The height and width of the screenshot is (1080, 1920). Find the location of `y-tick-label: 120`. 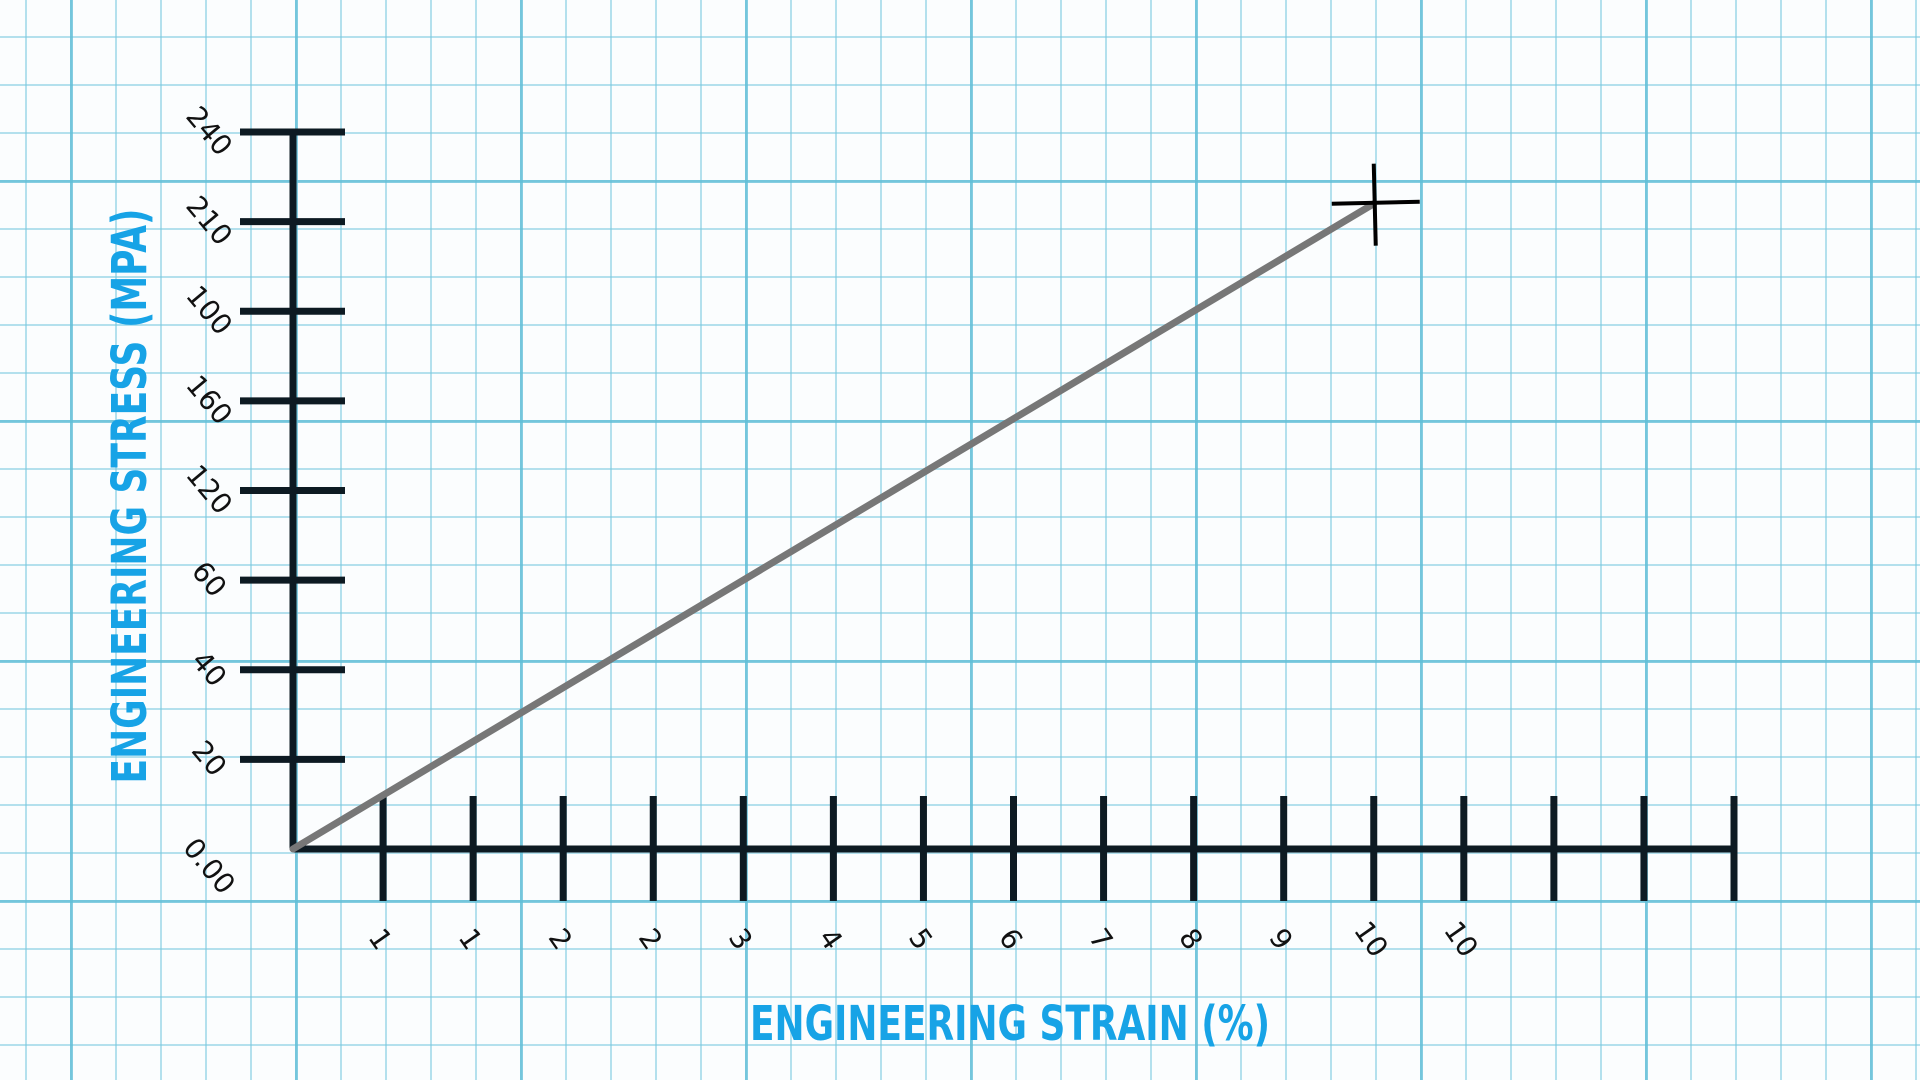

y-tick-label: 120 is located at coordinates (209, 489).